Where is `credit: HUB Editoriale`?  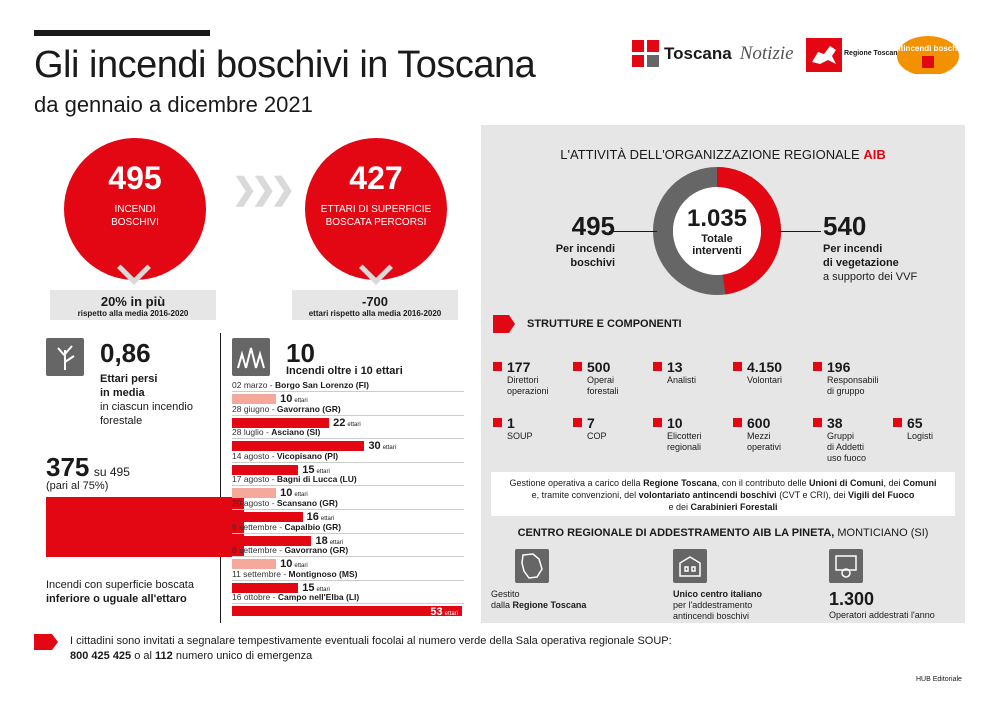 credit: HUB Editoriale is located at coordinates (939, 679).